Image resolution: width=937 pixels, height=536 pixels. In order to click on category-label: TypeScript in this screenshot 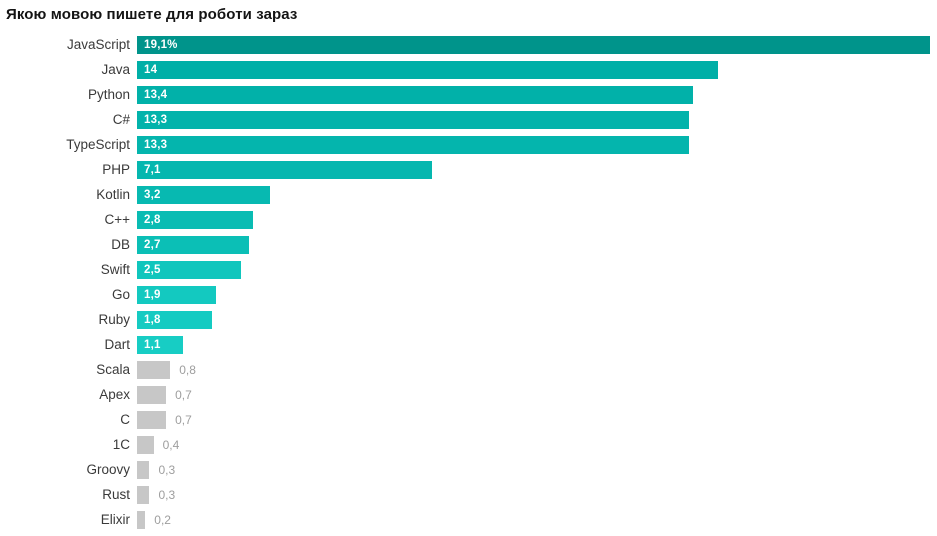, I will do `click(98, 144)`.